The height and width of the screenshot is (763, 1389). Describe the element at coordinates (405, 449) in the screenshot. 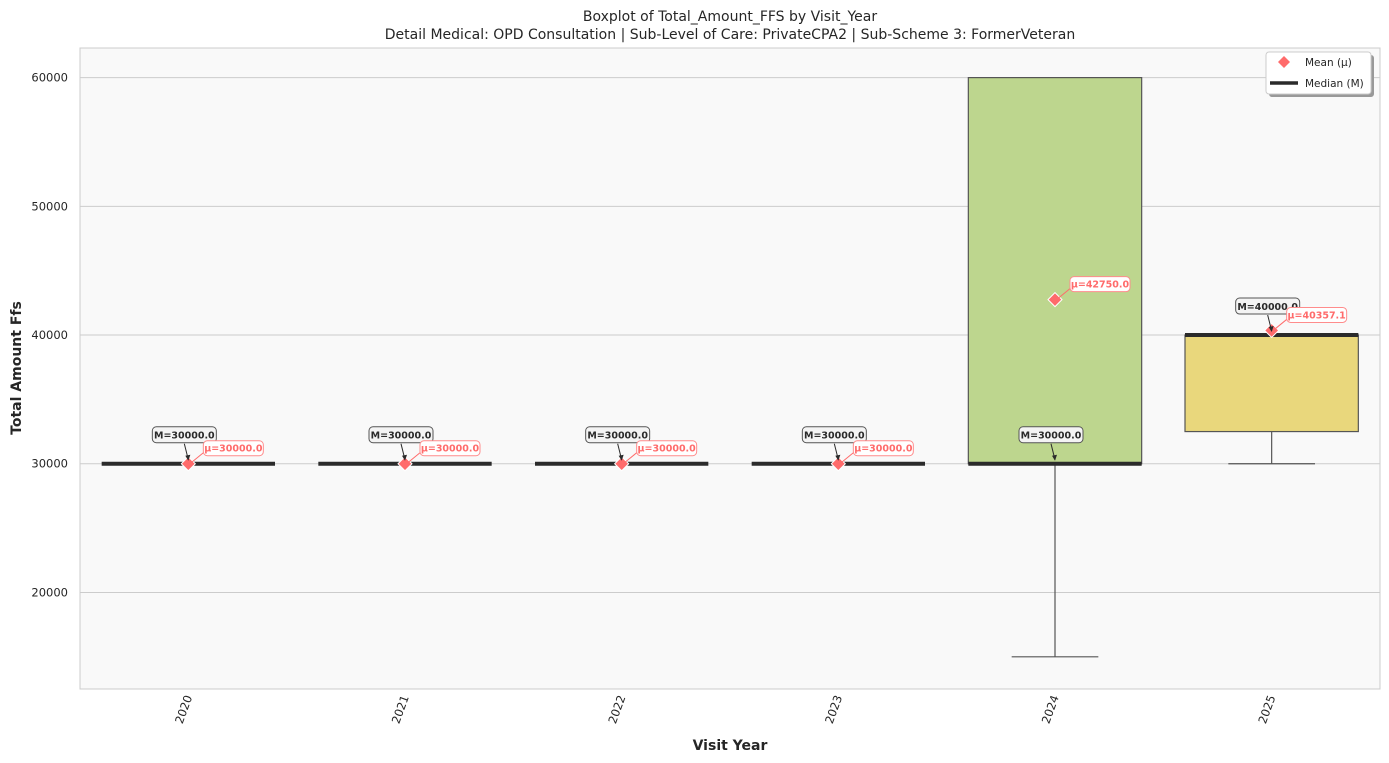

I see `box-2021: M=30000.0 μ=30000.0` at that location.